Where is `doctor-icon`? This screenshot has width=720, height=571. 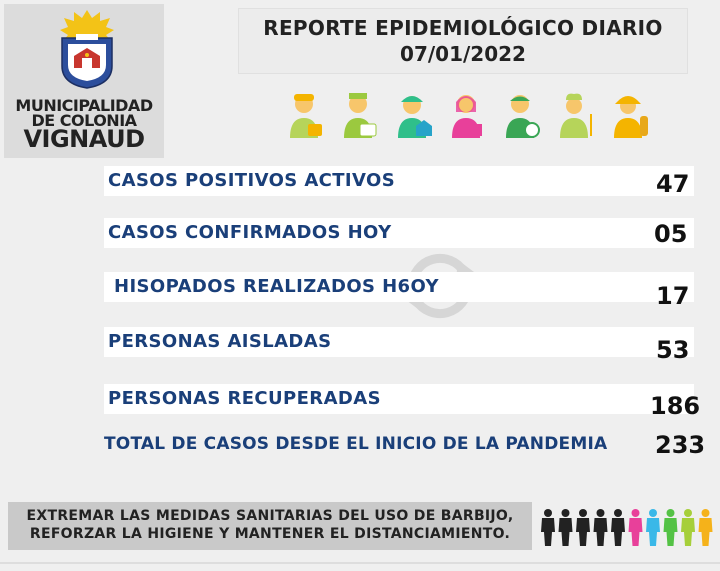 doctor-icon is located at coordinates (360, 115).